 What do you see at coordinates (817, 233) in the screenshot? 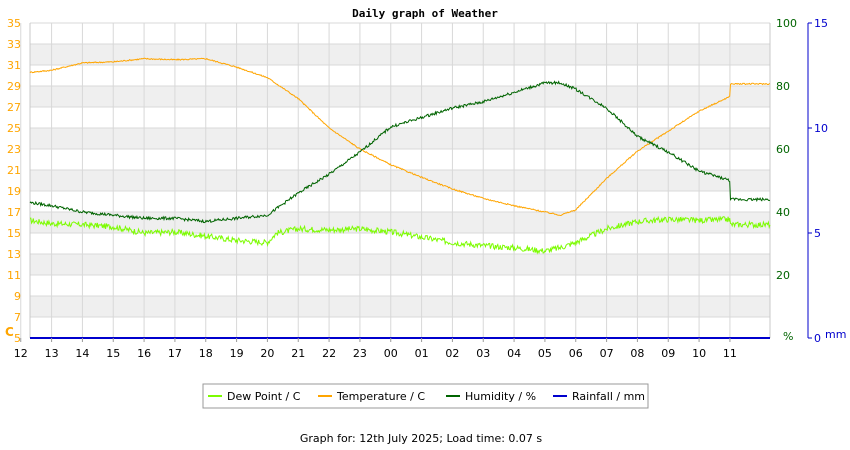
I see `right-rainfall-tick-label: 5` at bounding box center [817, 233].